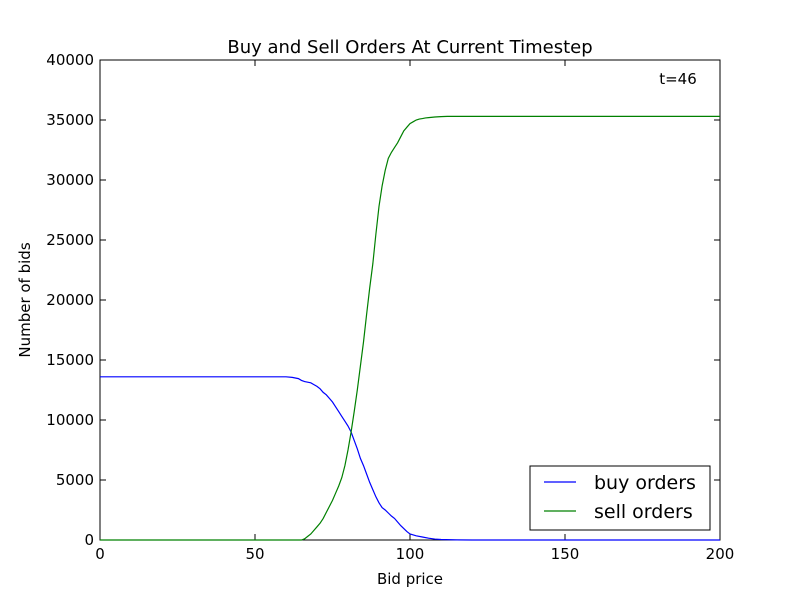 This screenshot has height=600, width=800. I want to click on y-tick-label: 30000, so click(70, 180).